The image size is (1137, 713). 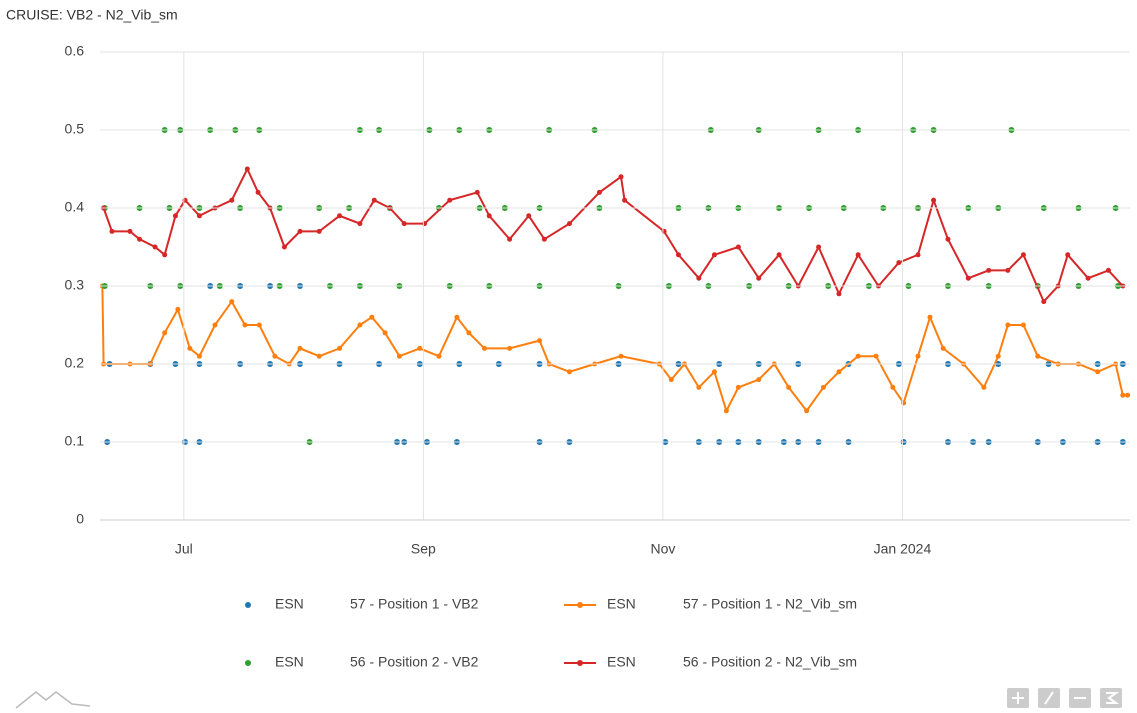 I want to click on legend-label: 56 - Position 2 - N2_Vib_sm, so click(x=770, y=662).